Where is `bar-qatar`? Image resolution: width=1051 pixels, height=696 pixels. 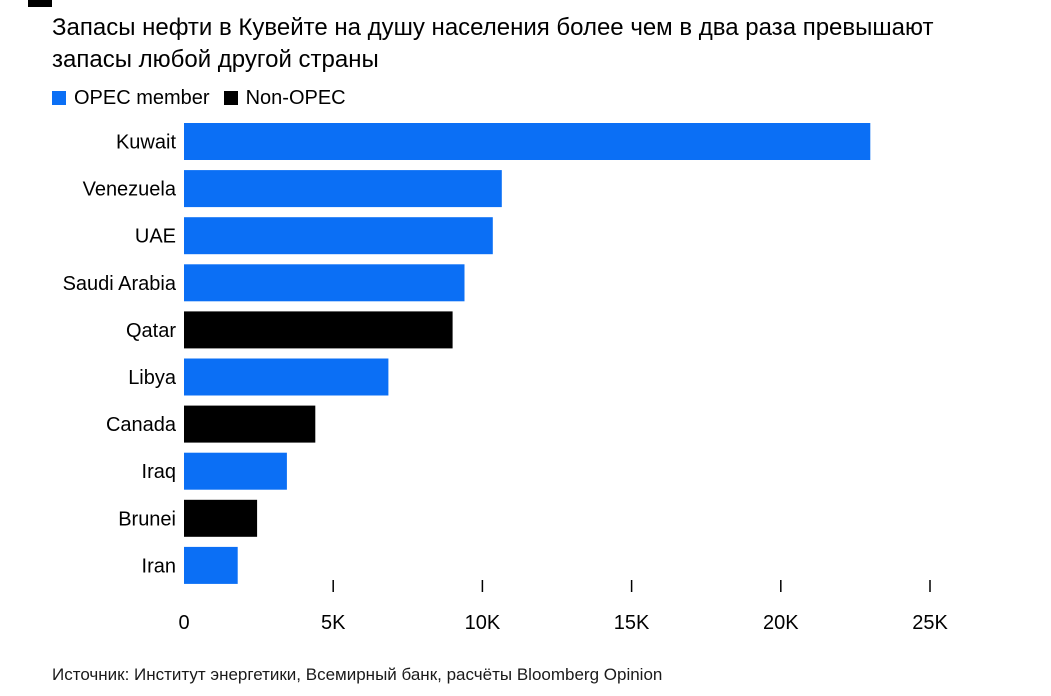
bar-qatar is located at coordinates (318, 330).